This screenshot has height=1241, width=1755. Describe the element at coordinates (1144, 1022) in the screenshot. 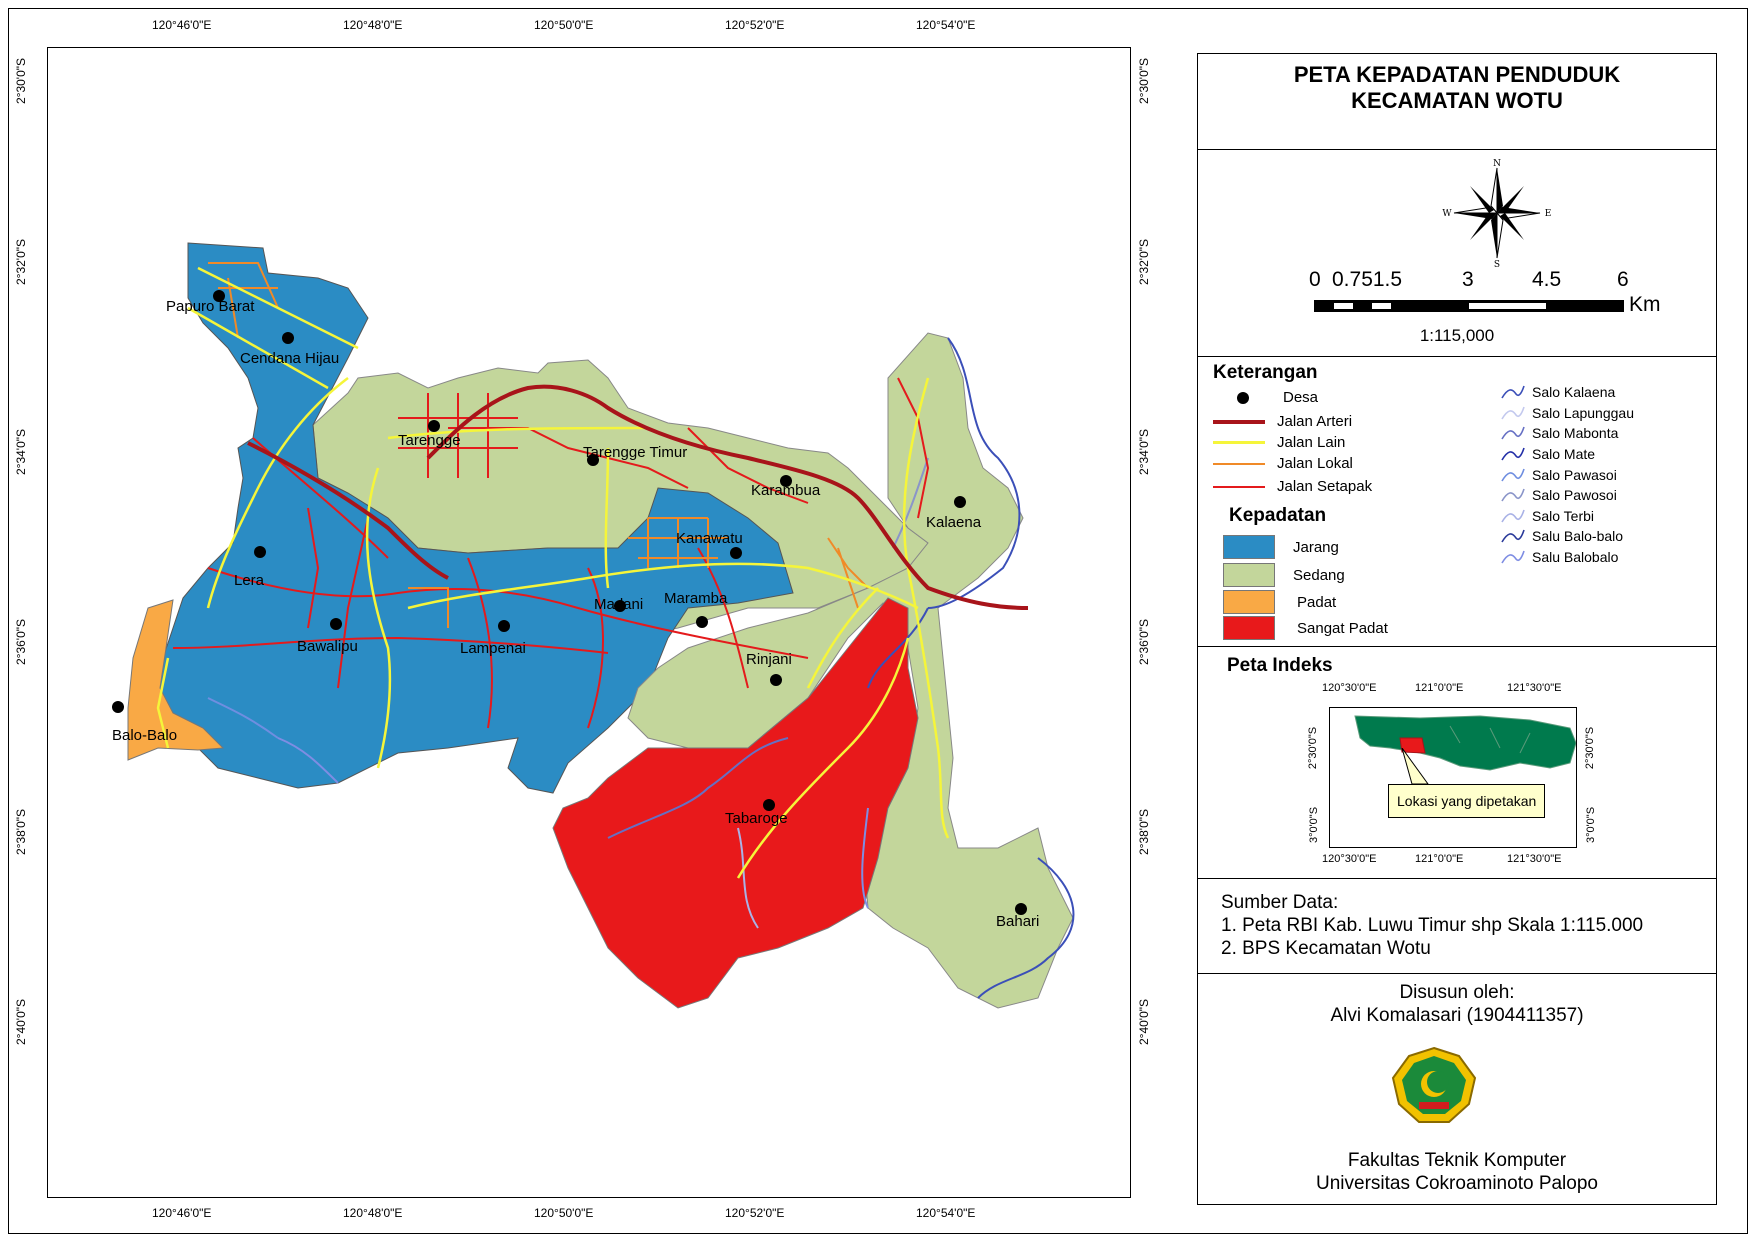

I see `coord-right: 2°40'0"S` at that location.